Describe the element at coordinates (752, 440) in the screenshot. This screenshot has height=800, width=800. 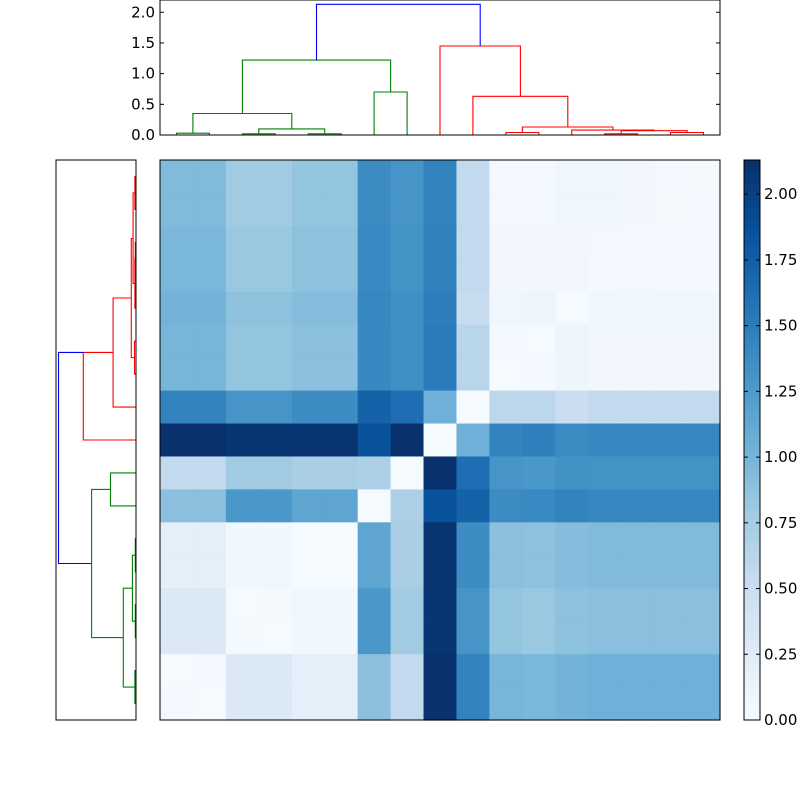
I see `colorbar-frame` at that location.